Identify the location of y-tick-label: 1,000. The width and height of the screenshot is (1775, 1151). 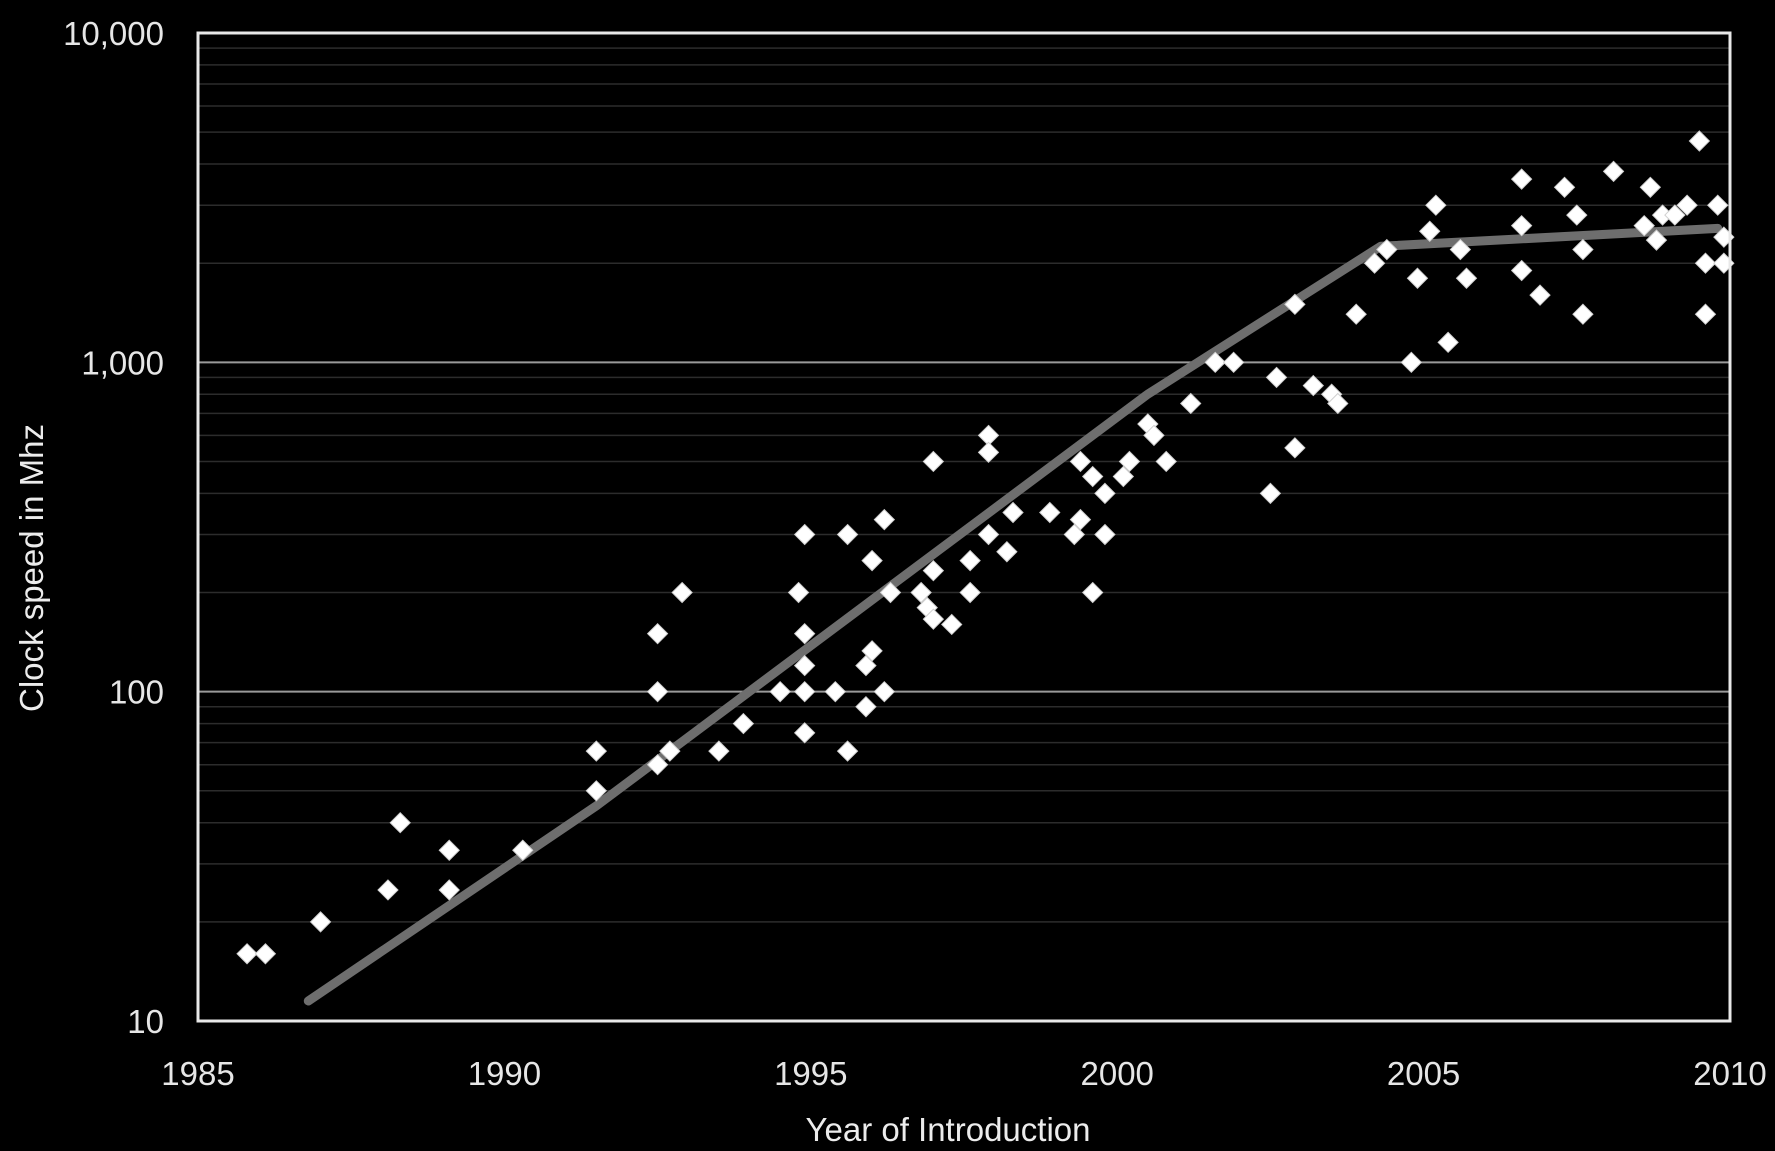
(122, 362).